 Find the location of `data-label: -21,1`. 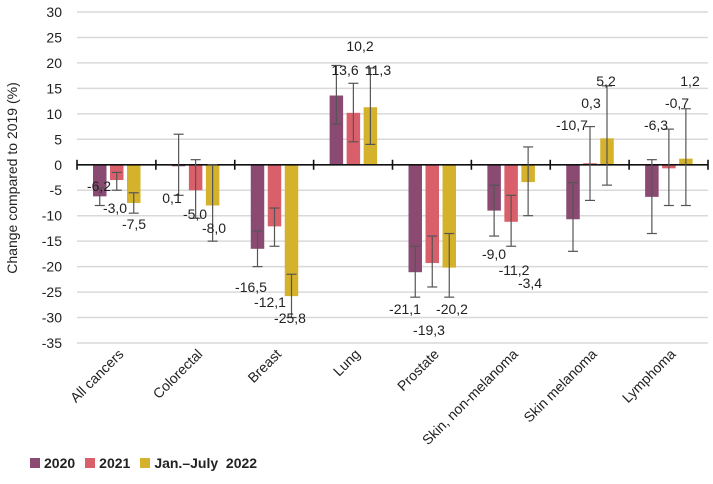

data-label: -21,1 is located at coordinates (405, 309).